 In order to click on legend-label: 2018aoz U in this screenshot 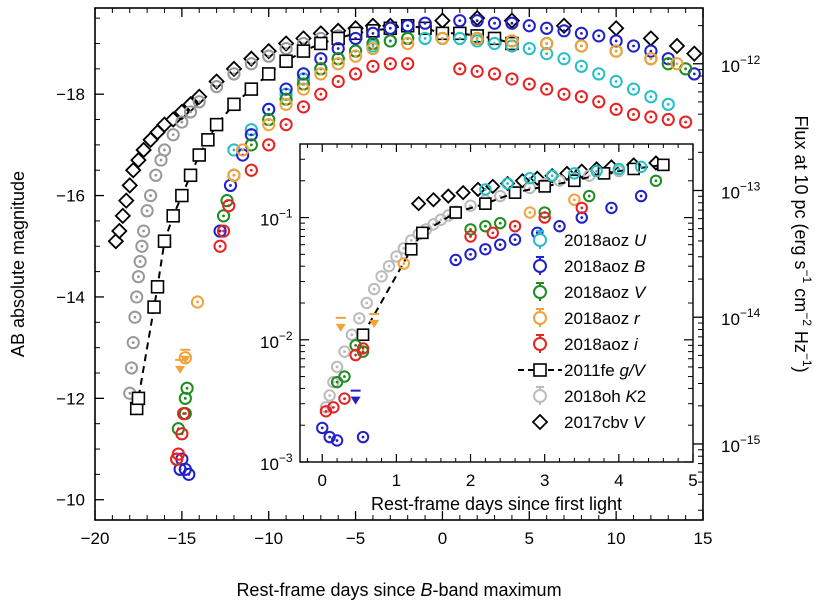, I will do `click(605, 240)`.